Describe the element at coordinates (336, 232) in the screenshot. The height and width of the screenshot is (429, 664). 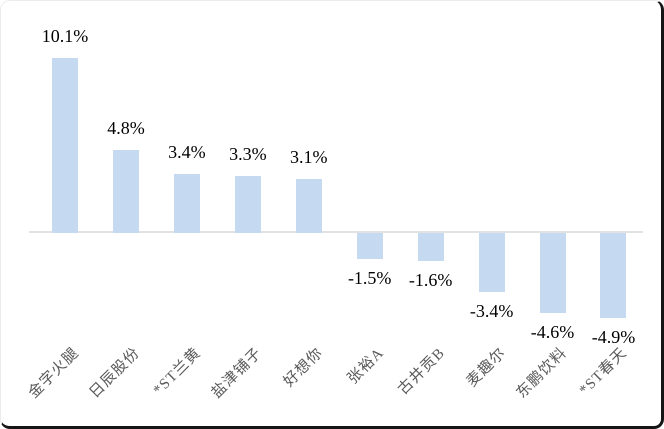
I see `x-axis-zero-line` at that location.